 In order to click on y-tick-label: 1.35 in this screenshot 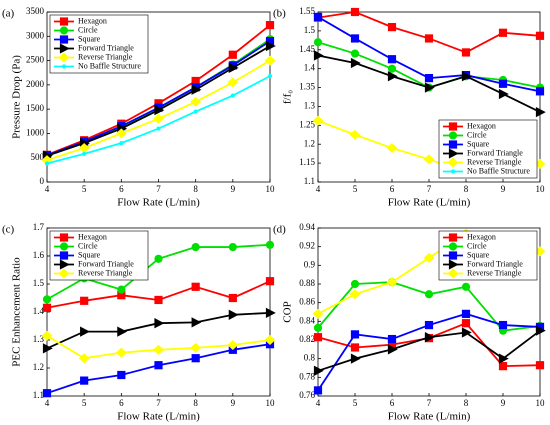, I will do `click(307, 87)`.